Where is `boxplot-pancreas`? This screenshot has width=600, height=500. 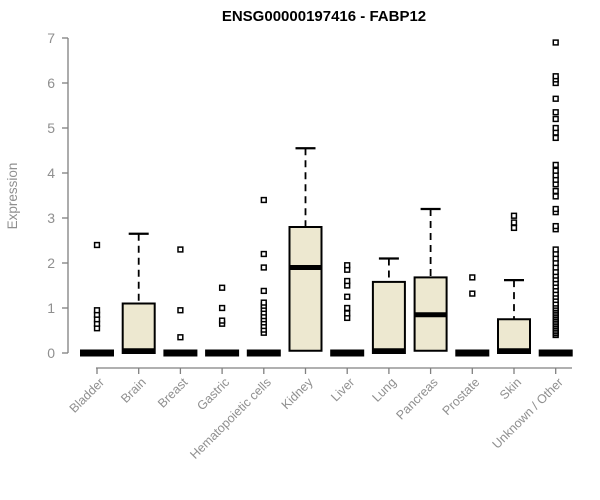 boxplot-pancreas is located at coordinates (430, 279).